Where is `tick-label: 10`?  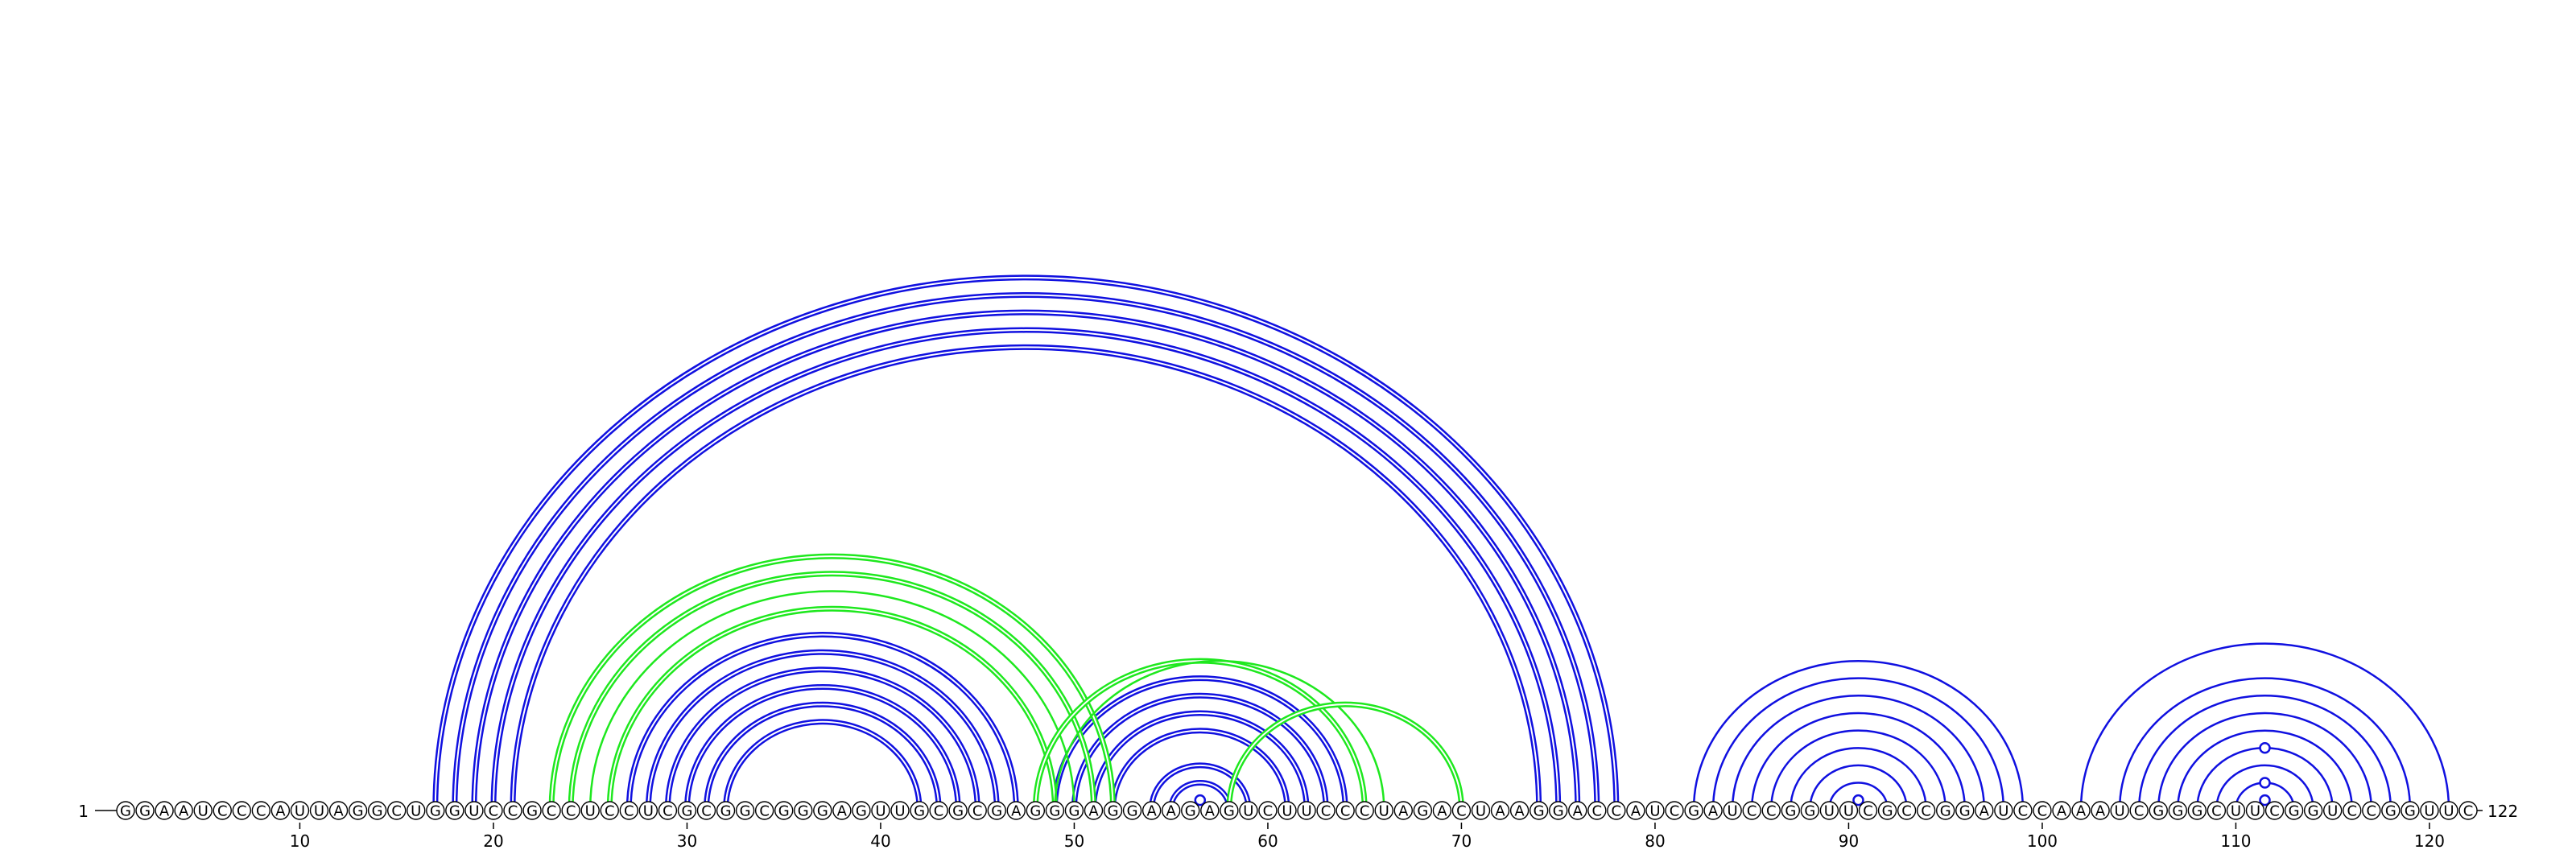 tick-label: 10 is located at coordinates (300, 841).